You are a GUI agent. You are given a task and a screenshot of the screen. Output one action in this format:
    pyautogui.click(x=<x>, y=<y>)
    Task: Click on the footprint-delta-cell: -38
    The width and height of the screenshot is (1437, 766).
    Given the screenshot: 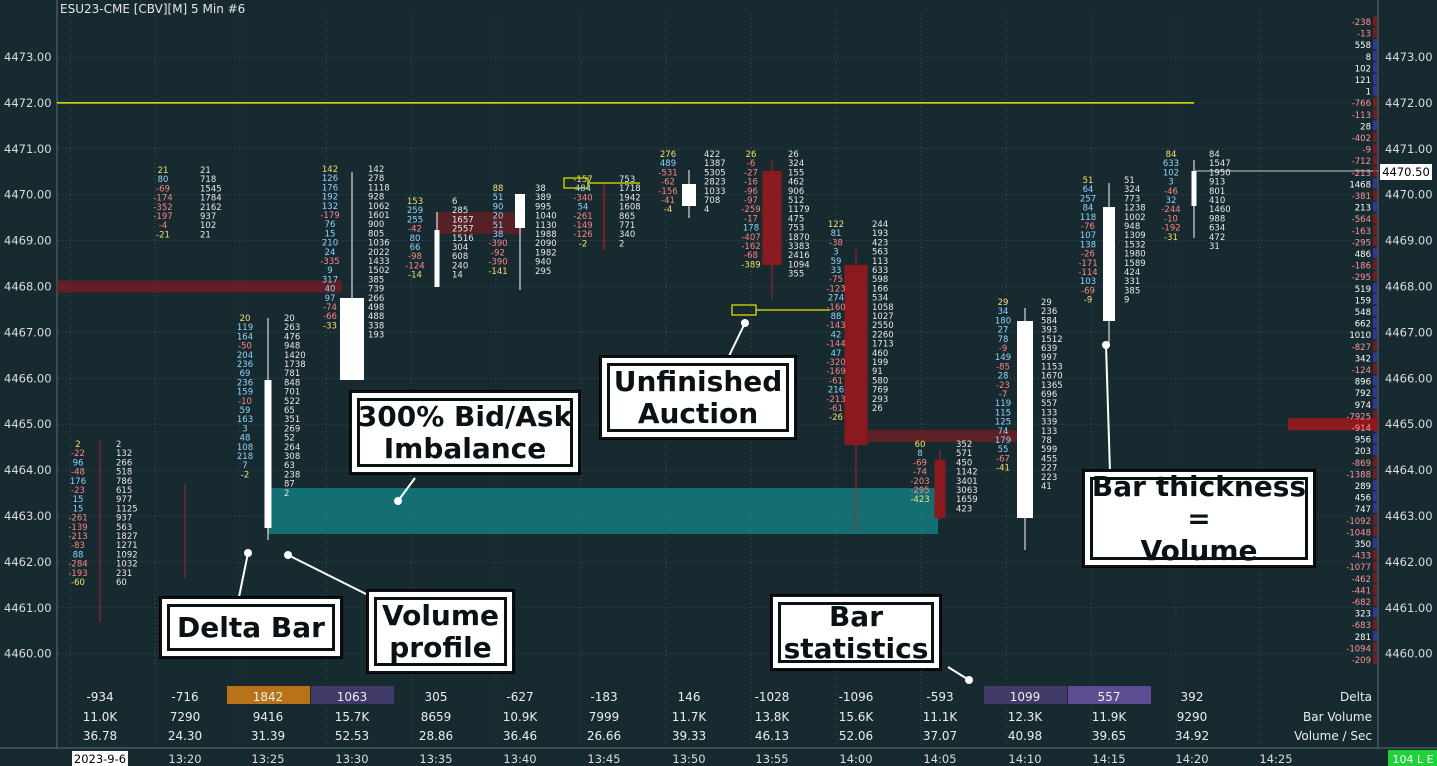 What is the action you would take?
    pyautogui.click(x=836, y=243)
    